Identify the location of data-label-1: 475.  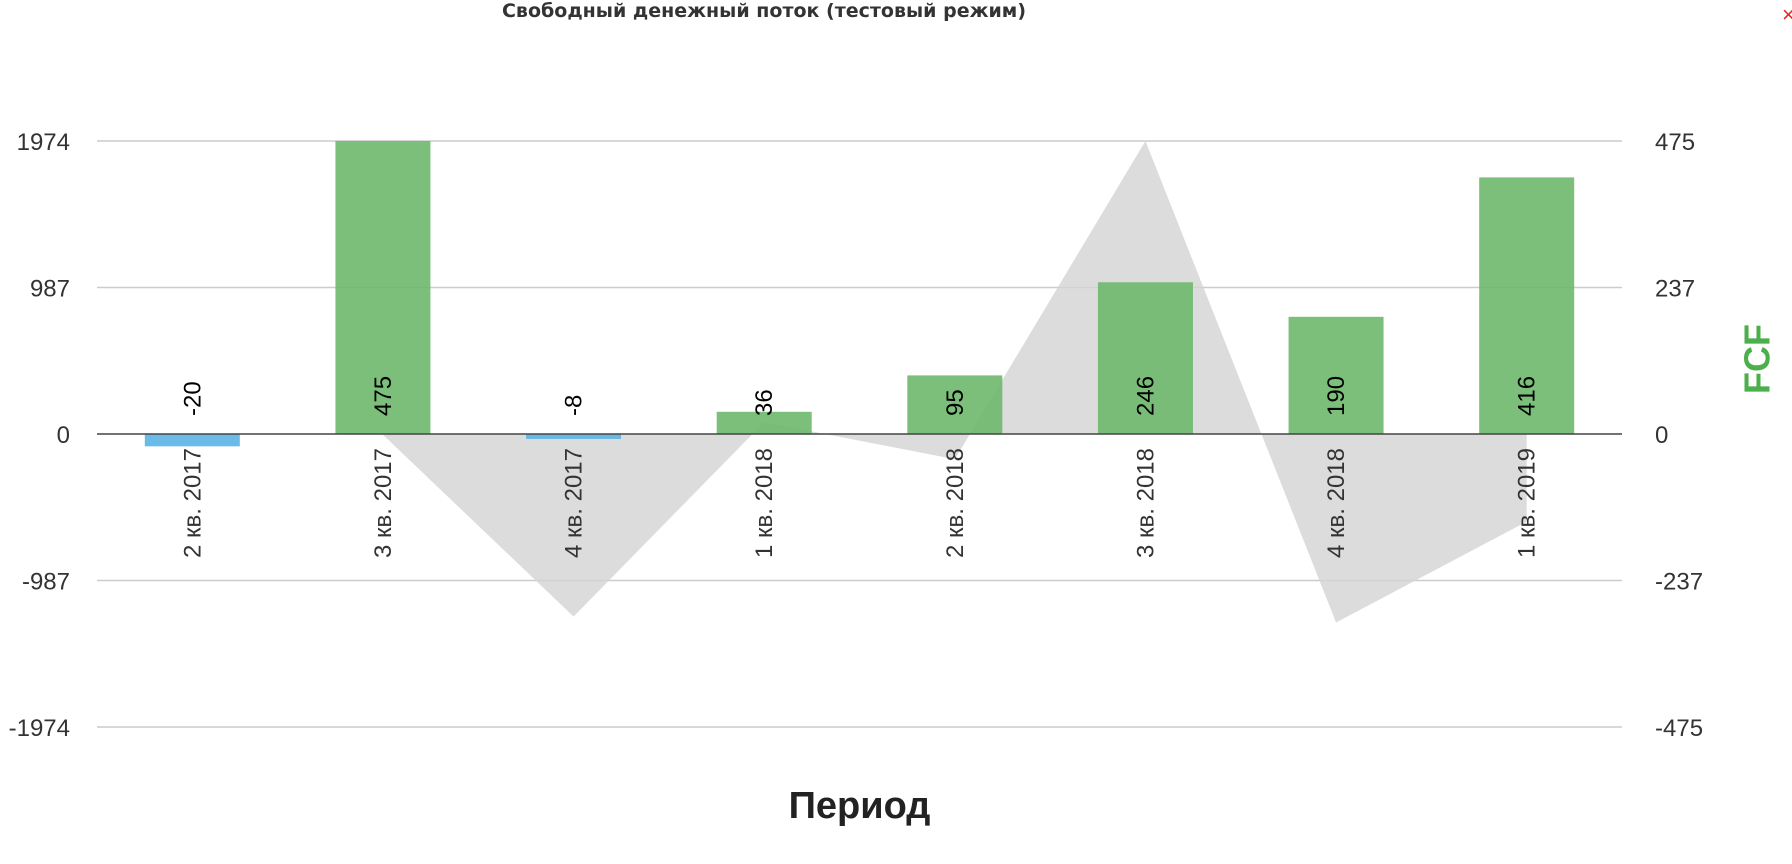
(383, 396).